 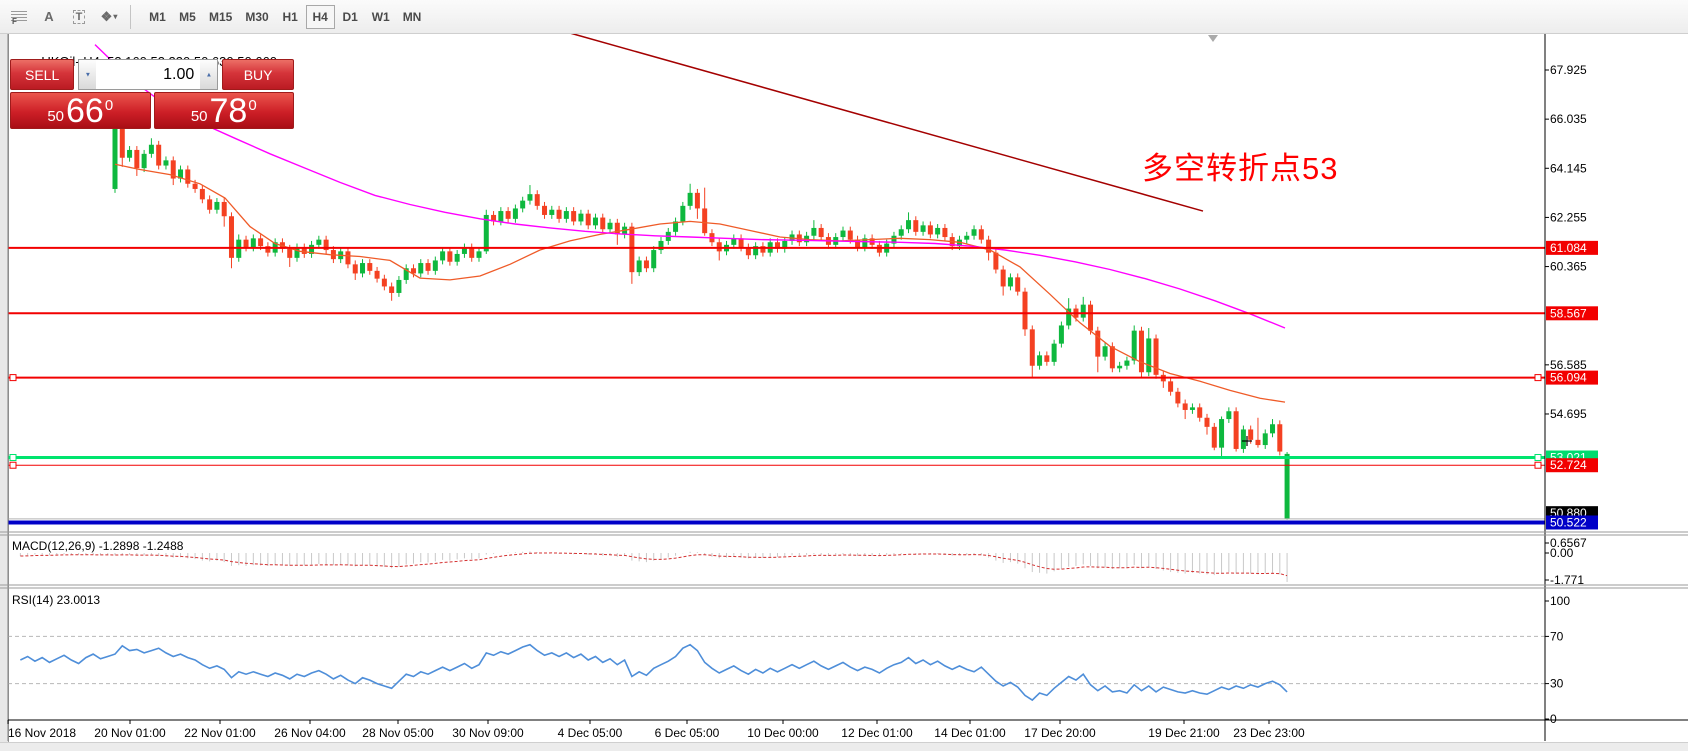 I want to click on sell-price-prefix: 50, so click(x=55, y=116).